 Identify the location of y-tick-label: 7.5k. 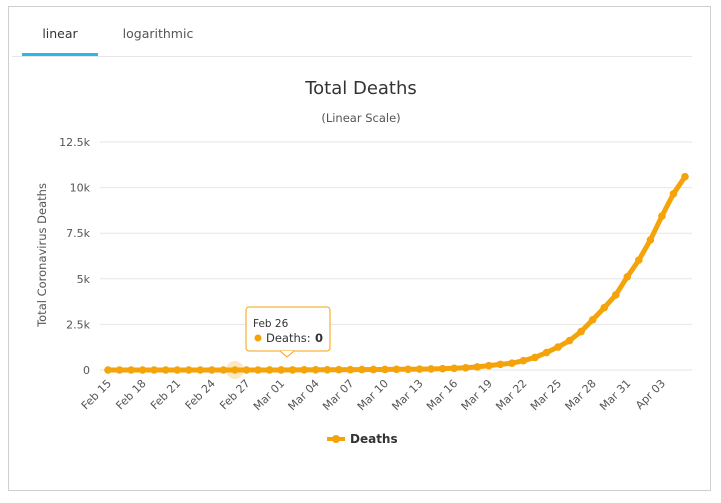
(78, 233).